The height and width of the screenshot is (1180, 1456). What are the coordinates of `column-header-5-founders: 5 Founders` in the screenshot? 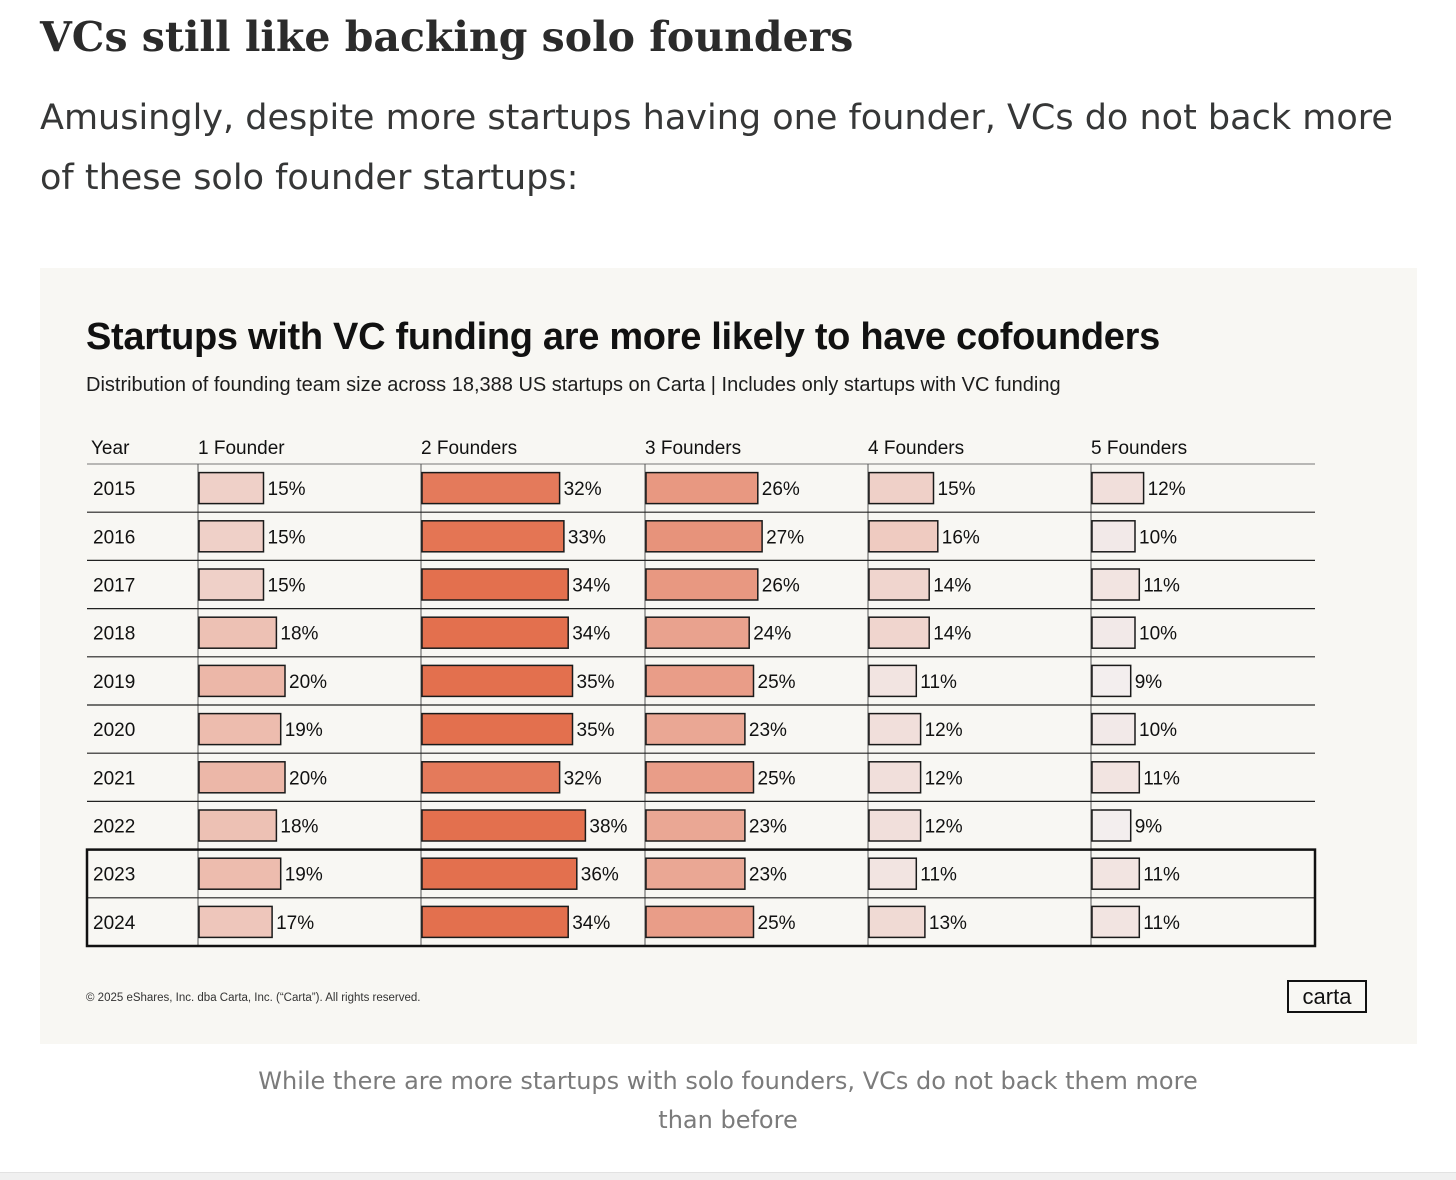 It's located at (1139, 448).